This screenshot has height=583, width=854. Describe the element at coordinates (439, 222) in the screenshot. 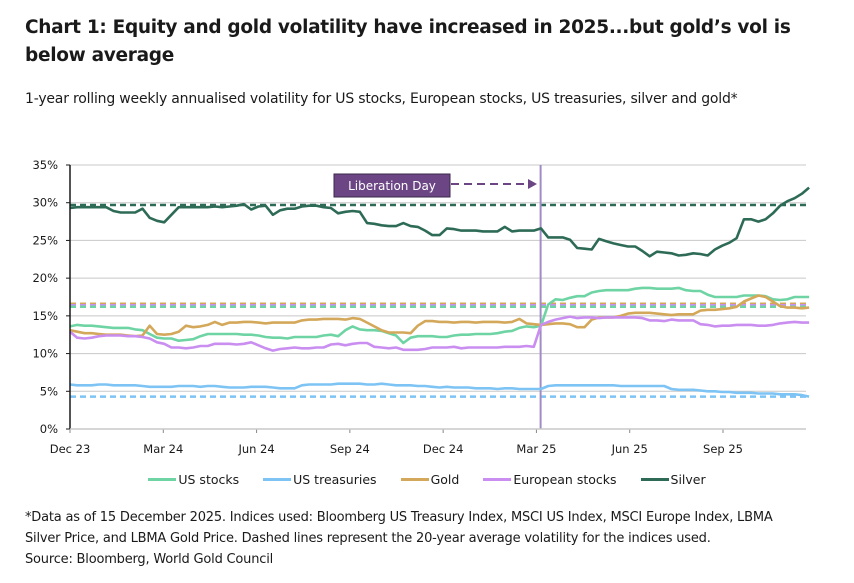

I see `series-line-silver` at that location.